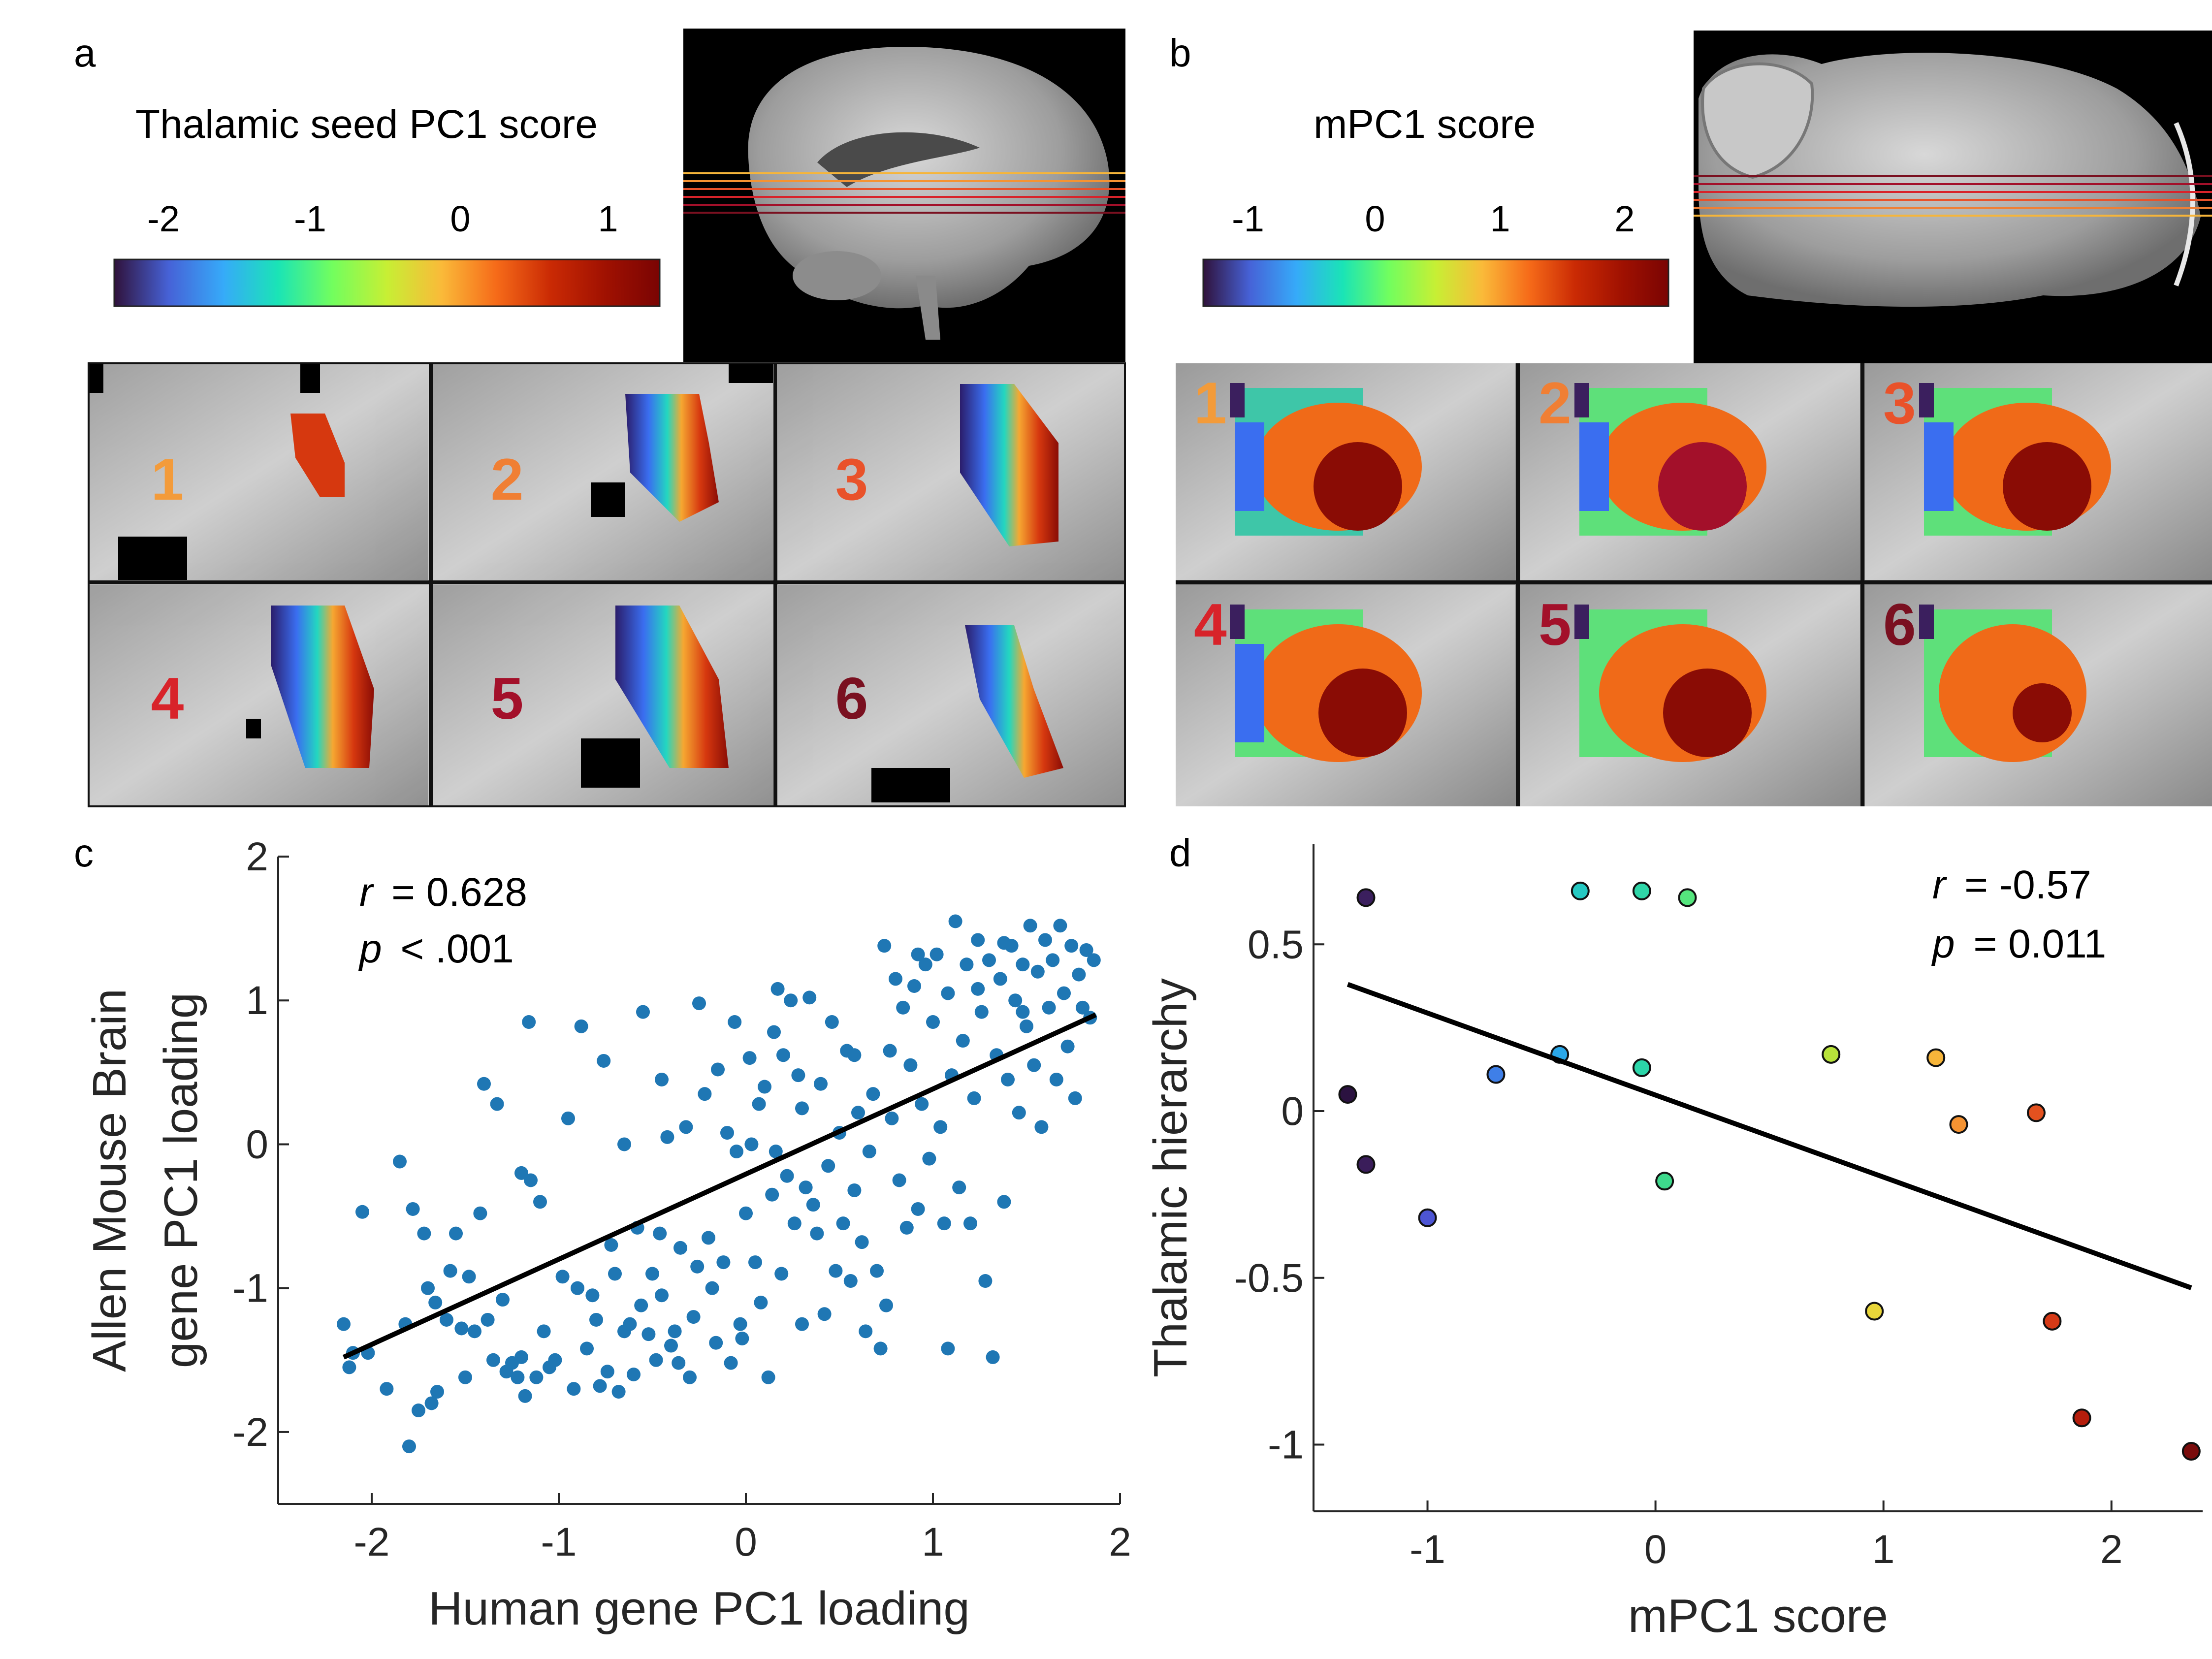  Describe the element at coordinates (1953, 197) in the screenshot. I see `mouse-sagittal-brain-image` at that location.